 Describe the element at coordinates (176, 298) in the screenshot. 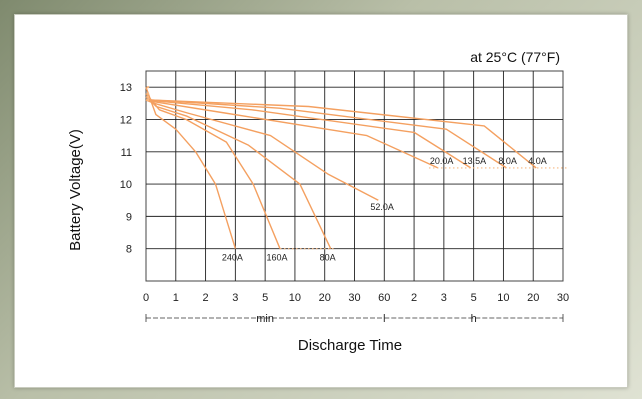

I see `x-tick-label: 1` at that location.